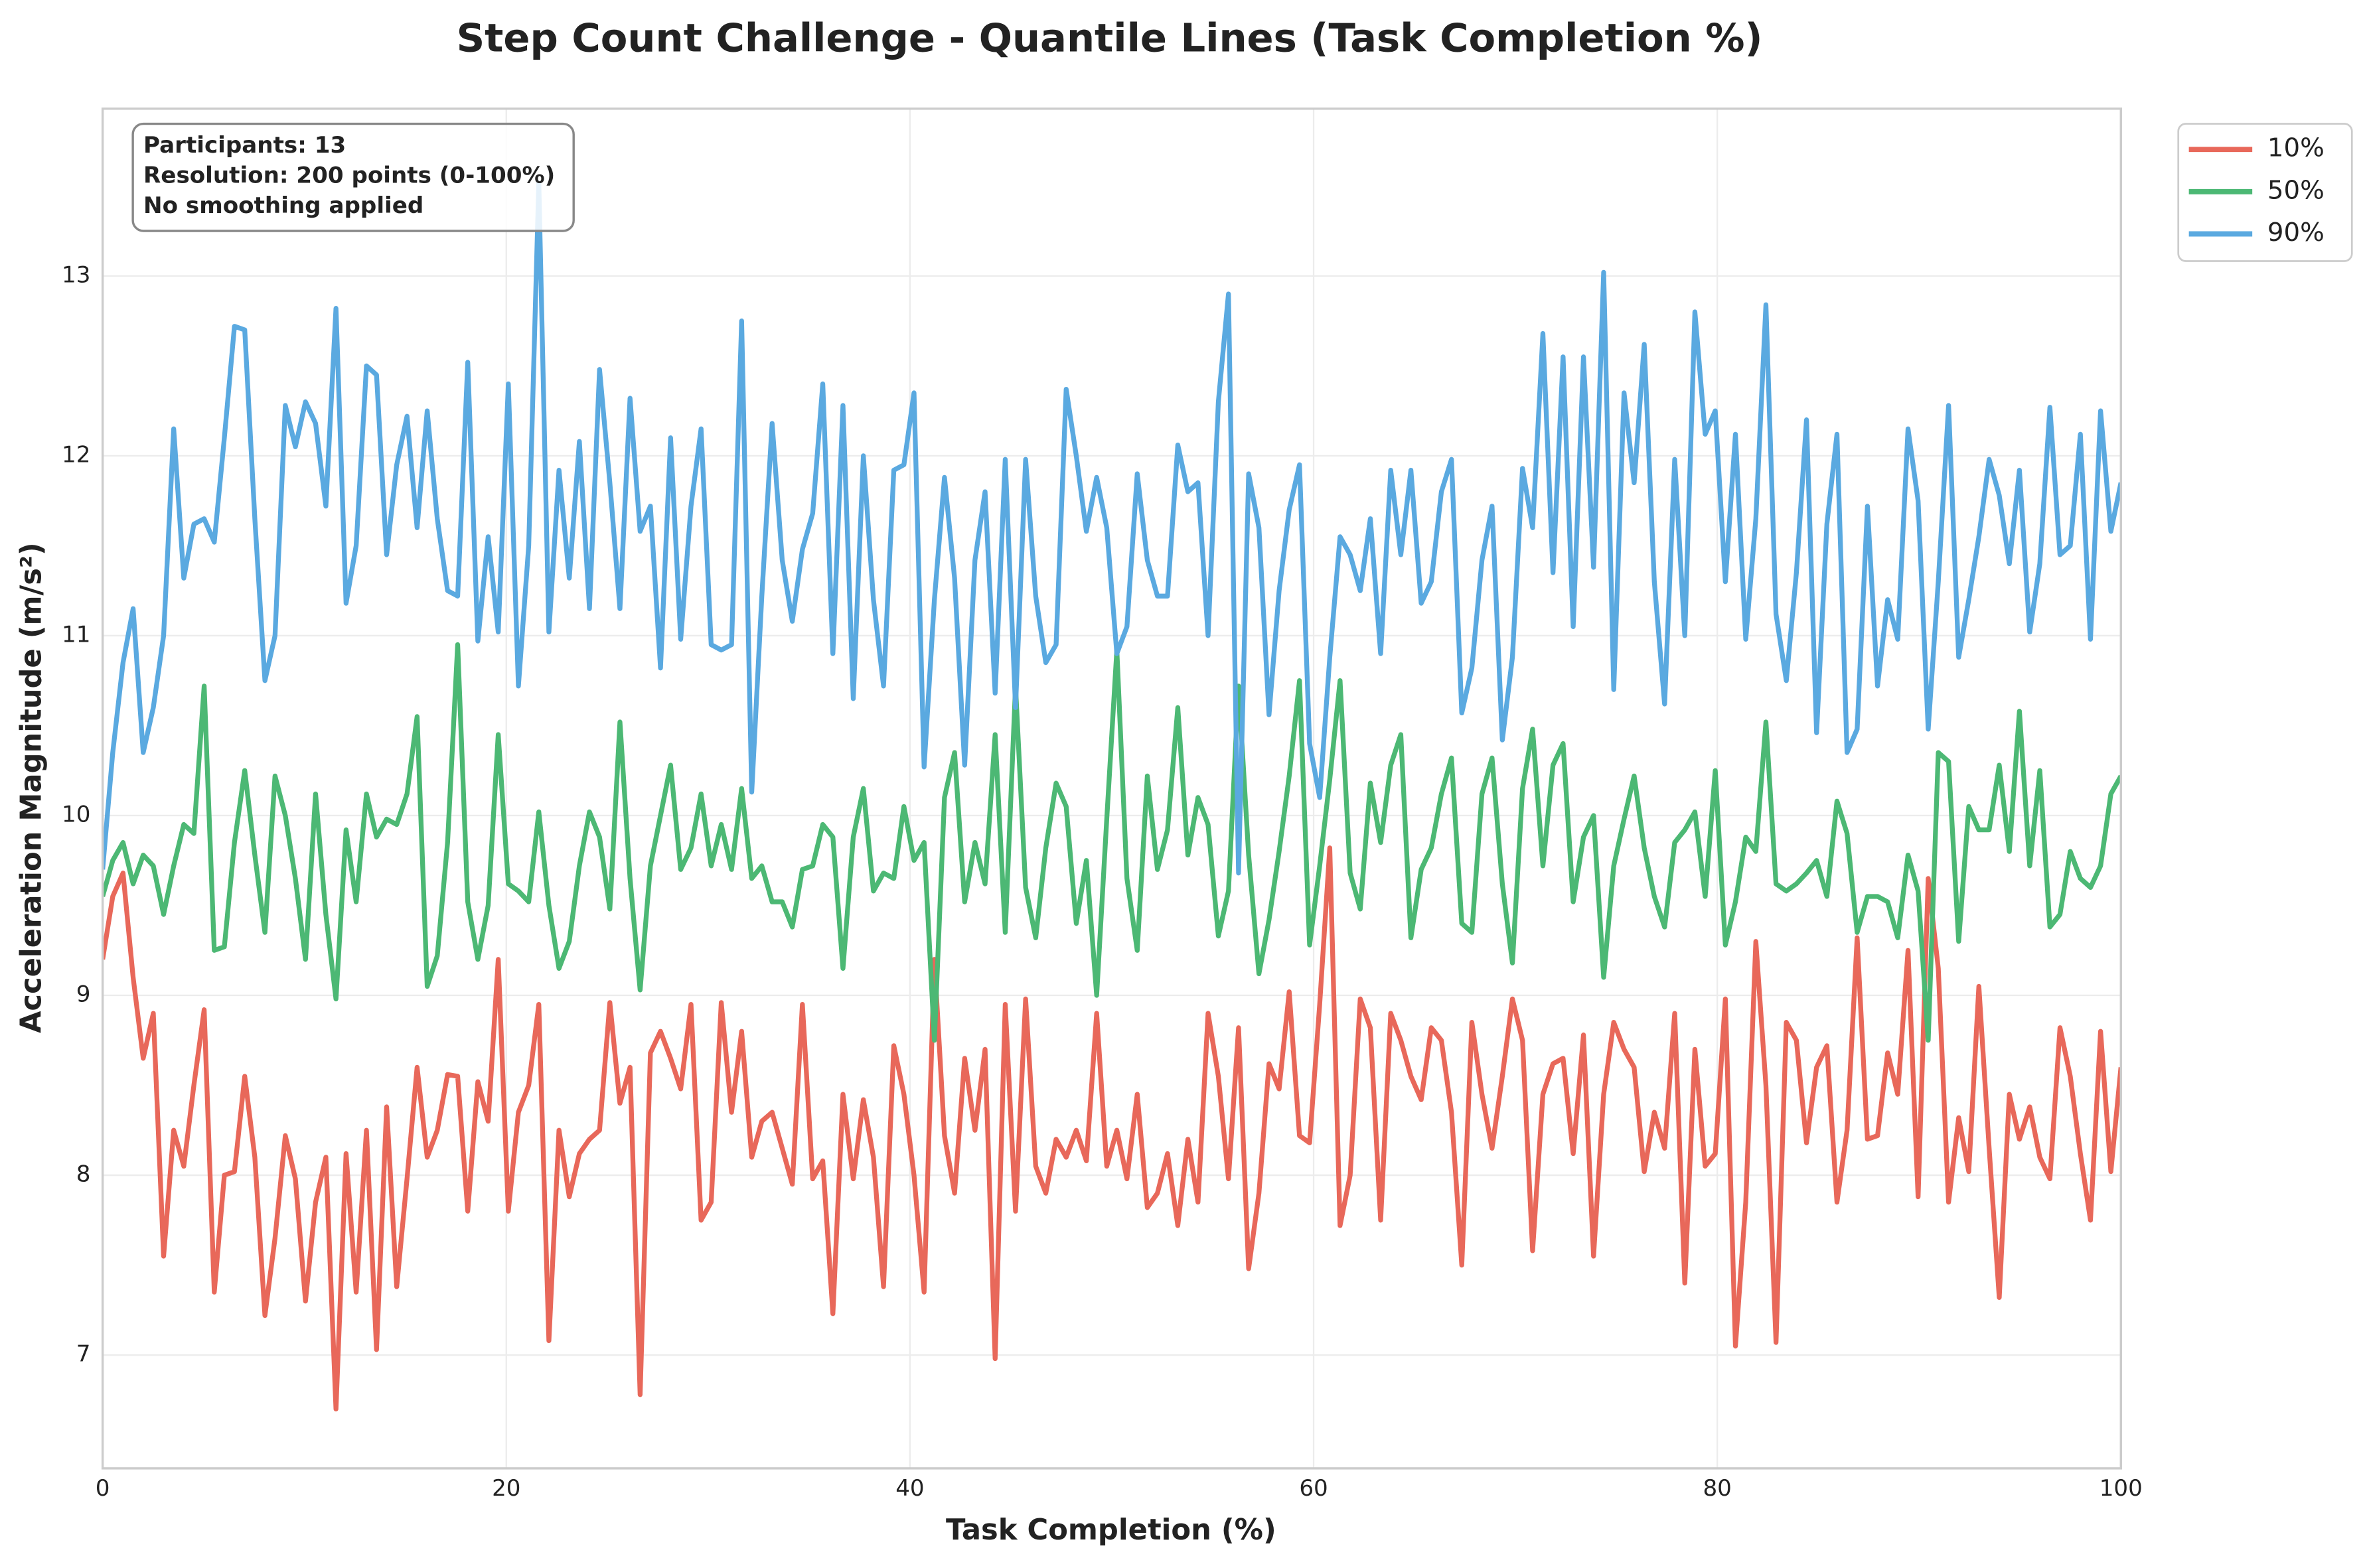 Image resolution: width=2367 pixels, height=1568 pixels. What do you see at coordinates (83, 1174) in the screenshot?
I see `y-tick-label: 8` at bounding box center [83, 1174].